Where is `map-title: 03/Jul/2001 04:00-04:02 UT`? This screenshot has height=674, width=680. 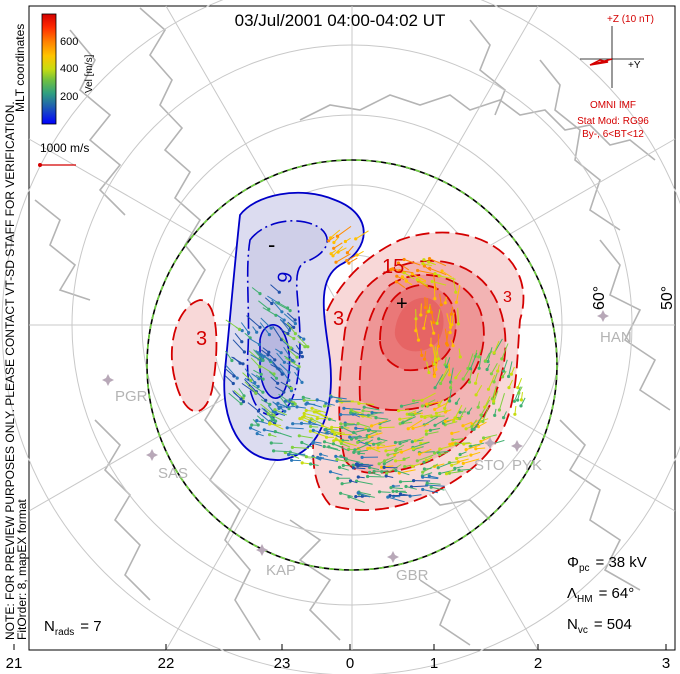 map-title: 03/Jul/2001 04:00-04:02 UT is located at coordinates (340, 20).